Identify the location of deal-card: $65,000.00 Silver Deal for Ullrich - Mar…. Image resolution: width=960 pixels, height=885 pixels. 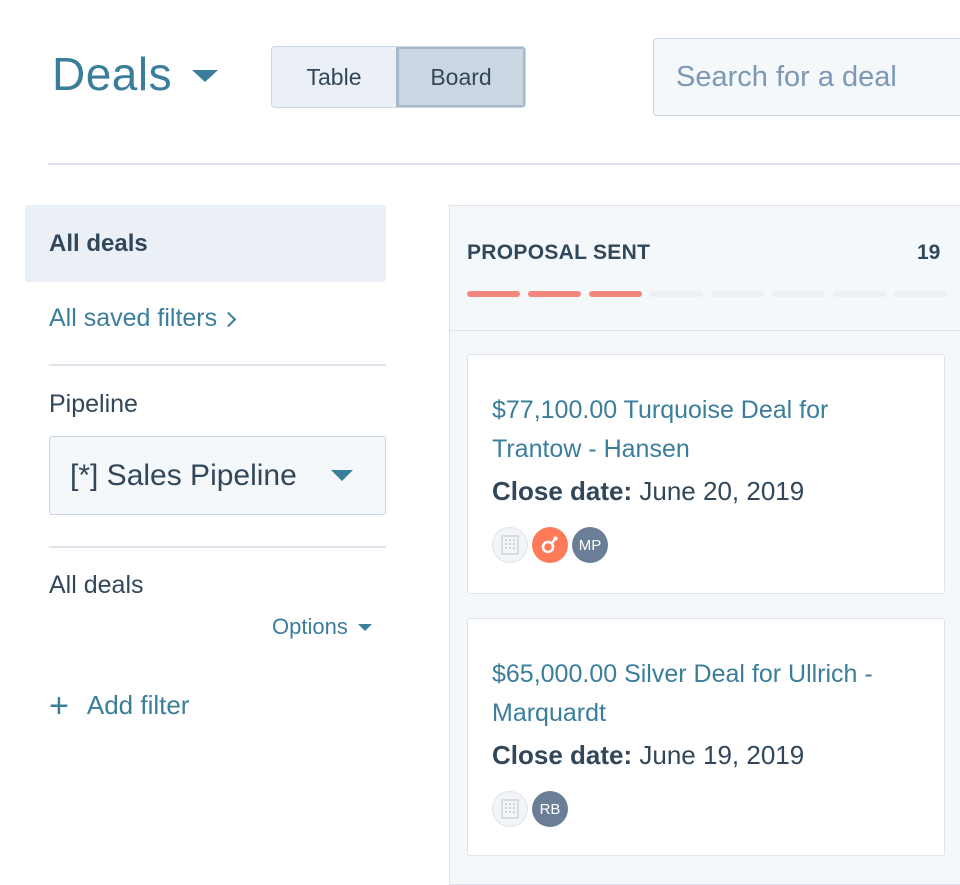
(706, 737).